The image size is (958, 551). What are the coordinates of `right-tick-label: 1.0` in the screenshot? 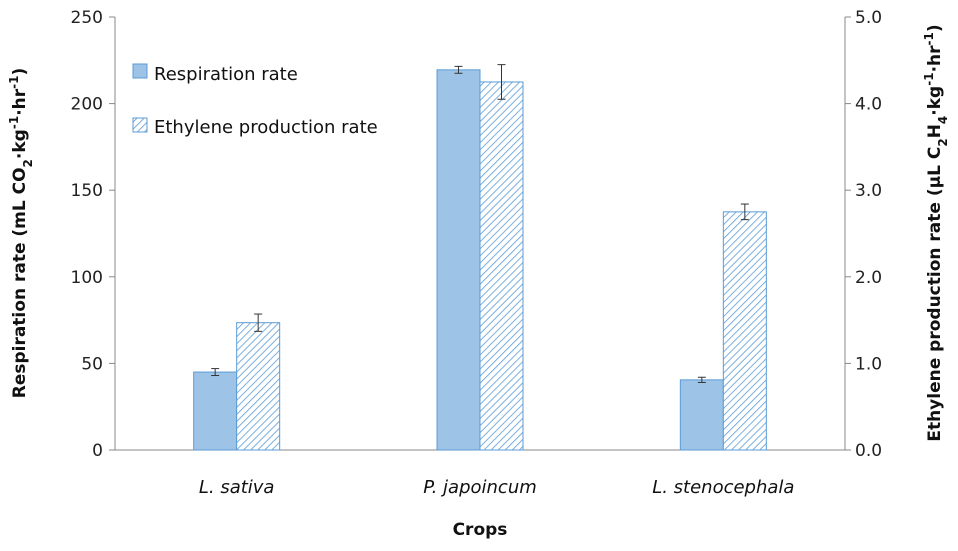 It's located at (868, 364).